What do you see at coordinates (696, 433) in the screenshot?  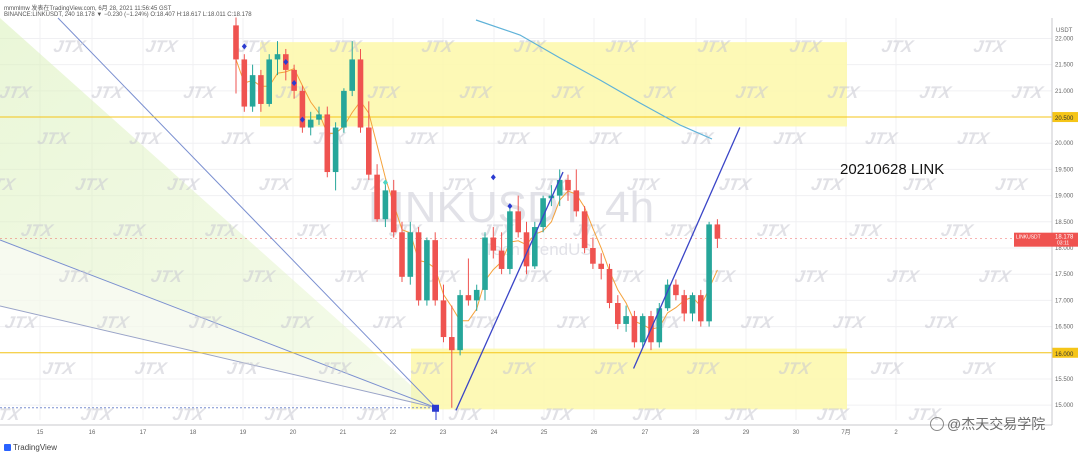 I see `x-tick-label: 28` at bounding box center [696, 433].